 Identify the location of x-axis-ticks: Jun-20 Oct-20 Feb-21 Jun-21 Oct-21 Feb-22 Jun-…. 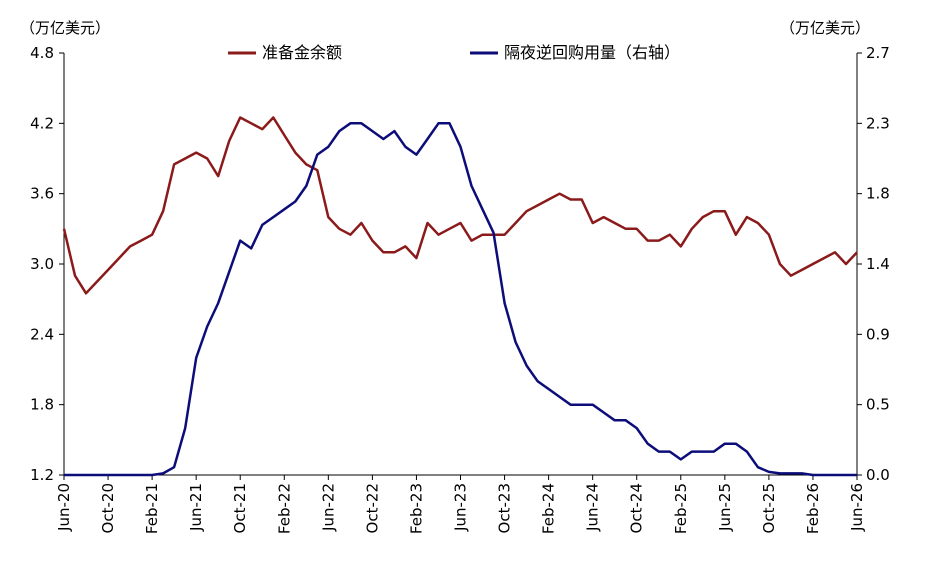
(460, 504).